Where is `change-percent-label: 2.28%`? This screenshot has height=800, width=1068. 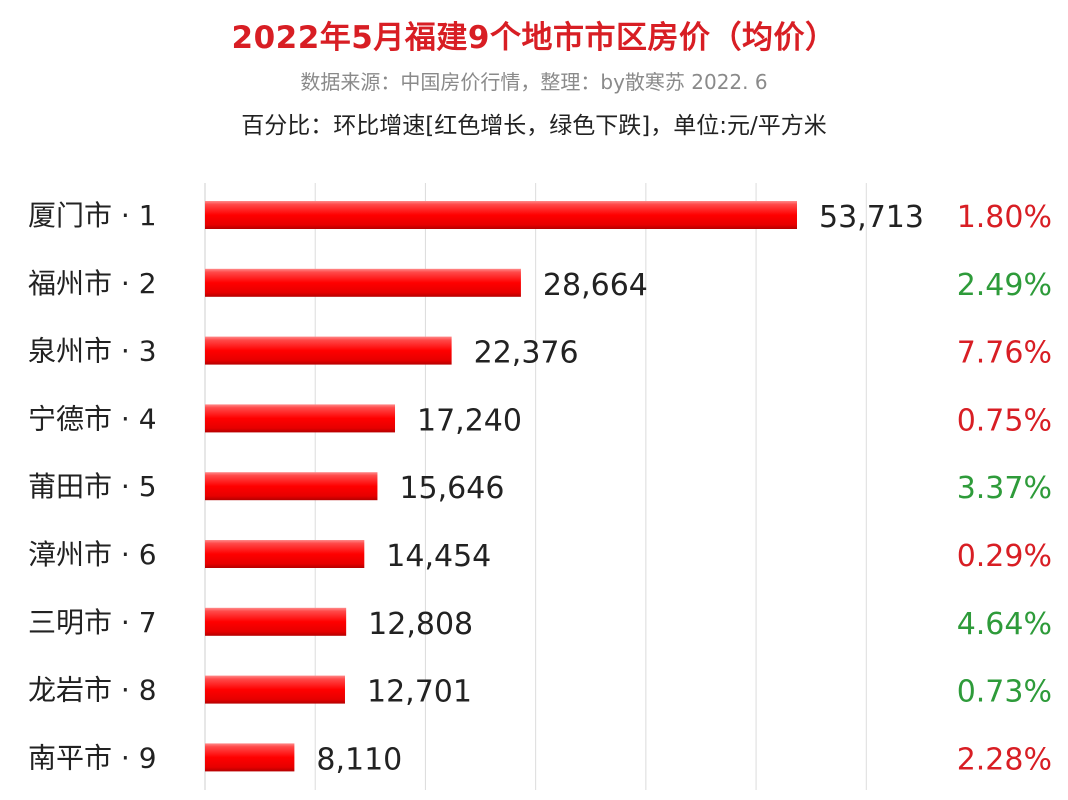 change-percent-label: 2.28% is located at coordinates (1004, 759).